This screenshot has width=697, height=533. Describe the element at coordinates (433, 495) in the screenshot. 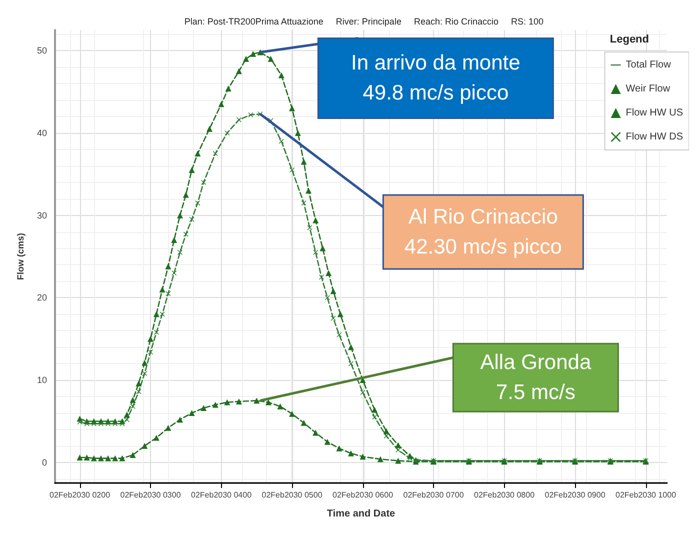

I see `x-tick-label: 02Feb2030 0700` at that location.